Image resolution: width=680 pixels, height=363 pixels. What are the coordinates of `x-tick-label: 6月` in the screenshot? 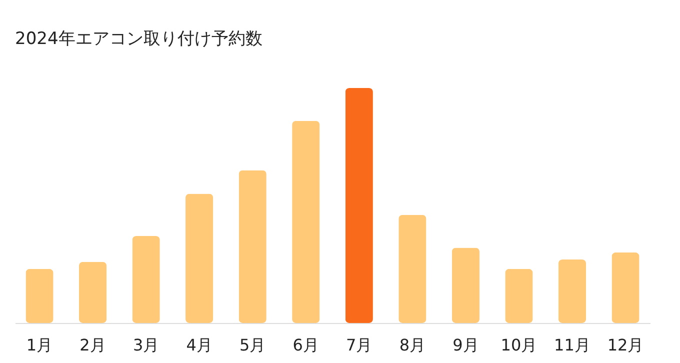 It's located at (305, 345).